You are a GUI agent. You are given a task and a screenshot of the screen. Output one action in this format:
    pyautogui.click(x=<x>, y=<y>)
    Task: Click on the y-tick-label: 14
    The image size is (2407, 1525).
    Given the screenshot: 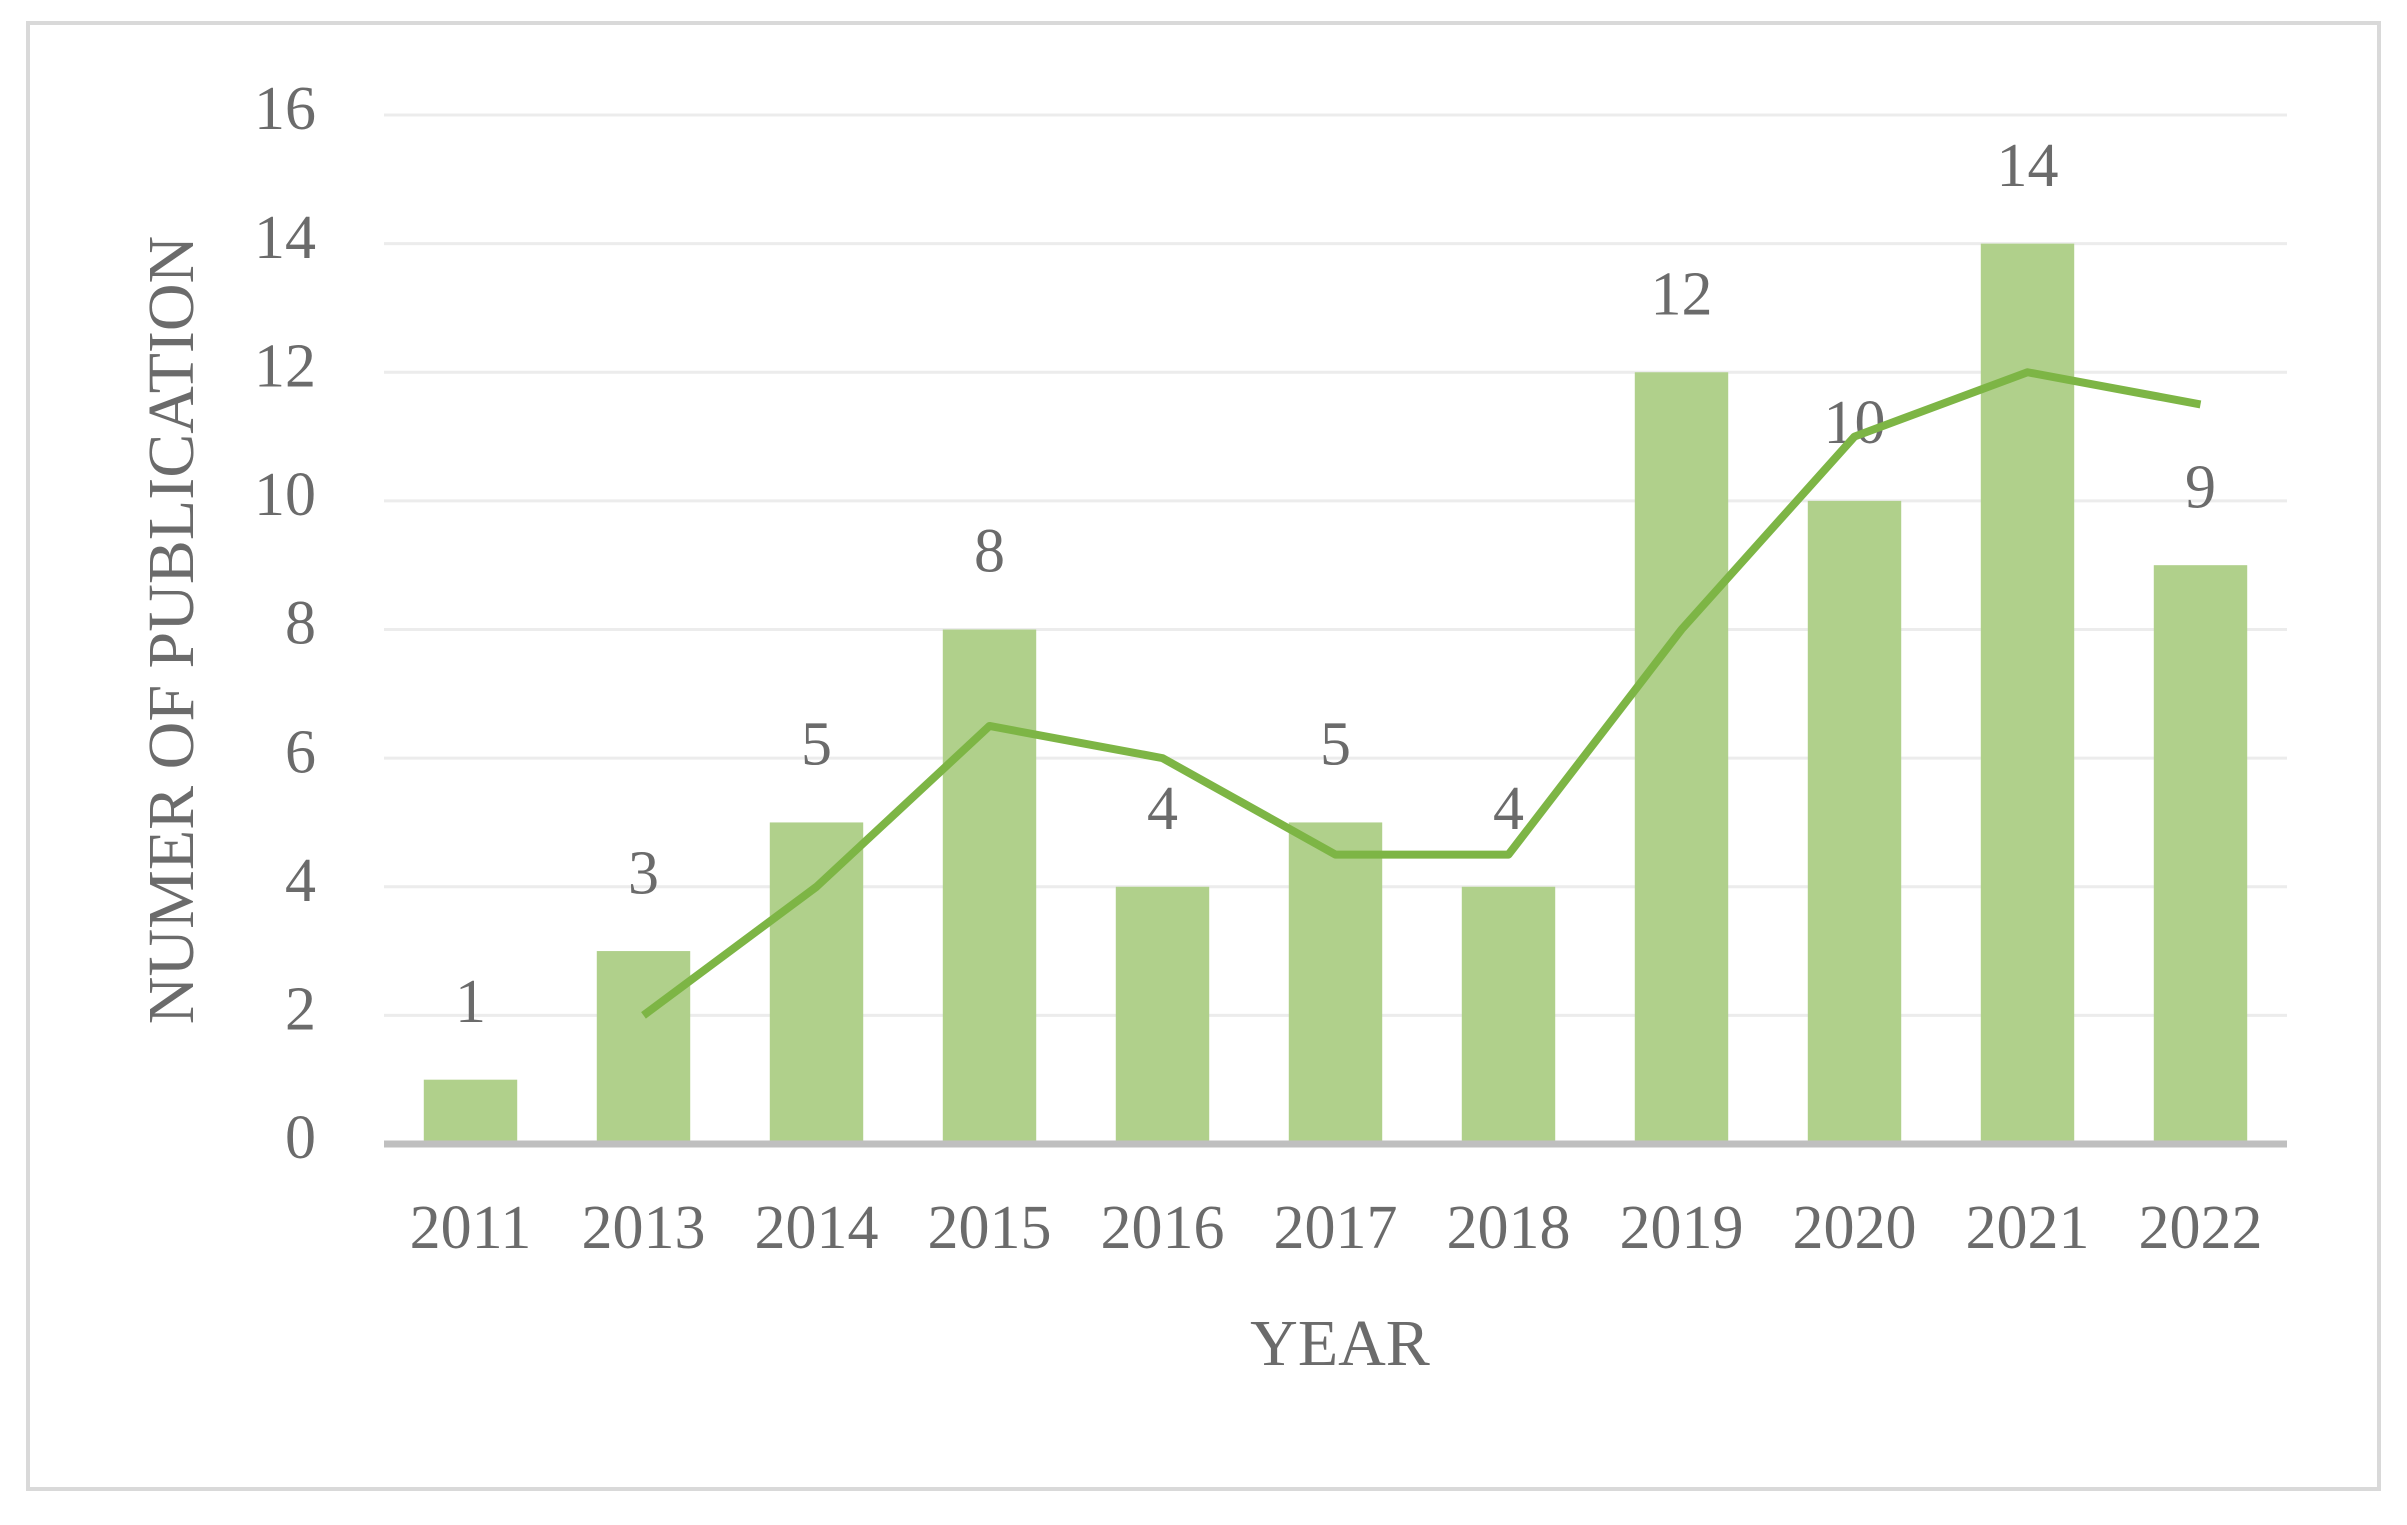 What is the action you would take?
    pyautogui.click(x=285, y=238)
    